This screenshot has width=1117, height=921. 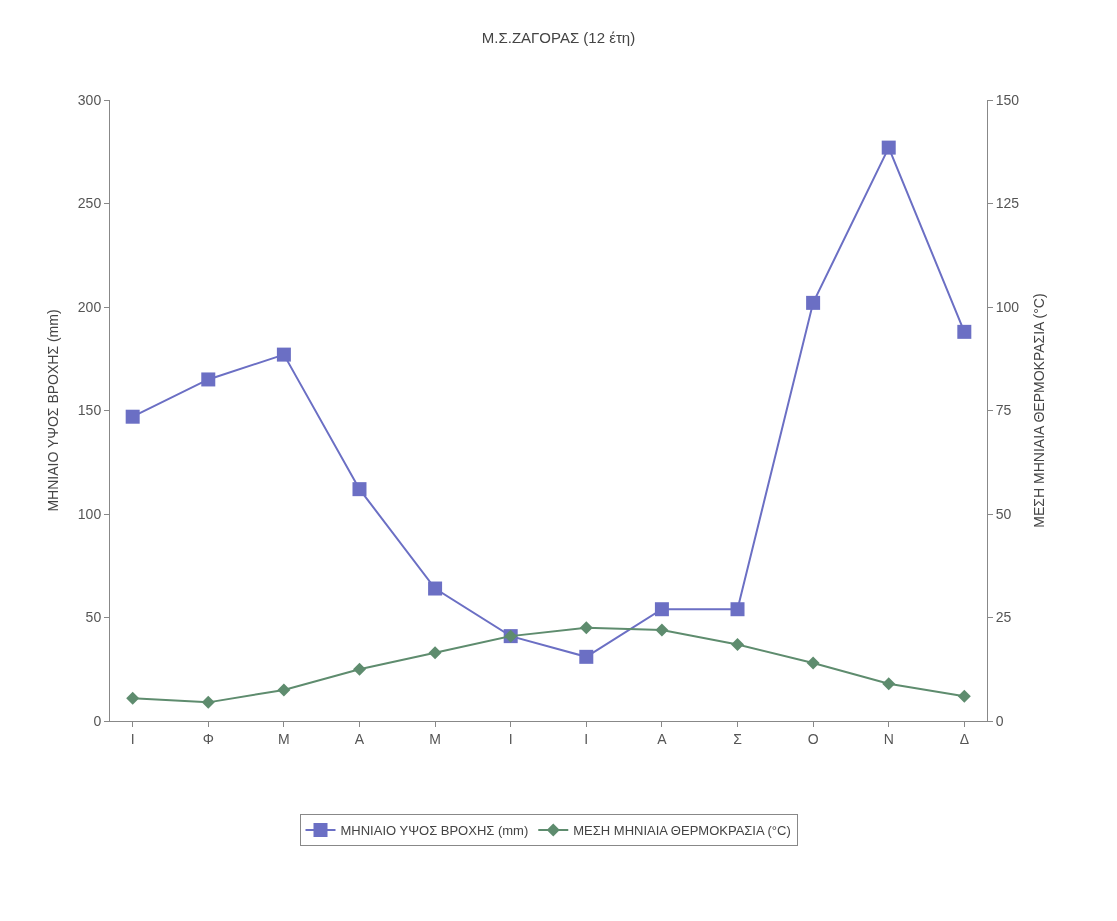 What do you see at coordinates (89, 410) in the screenshot?
I see `y-tick-label: 150` at bounding box center [89, 410].